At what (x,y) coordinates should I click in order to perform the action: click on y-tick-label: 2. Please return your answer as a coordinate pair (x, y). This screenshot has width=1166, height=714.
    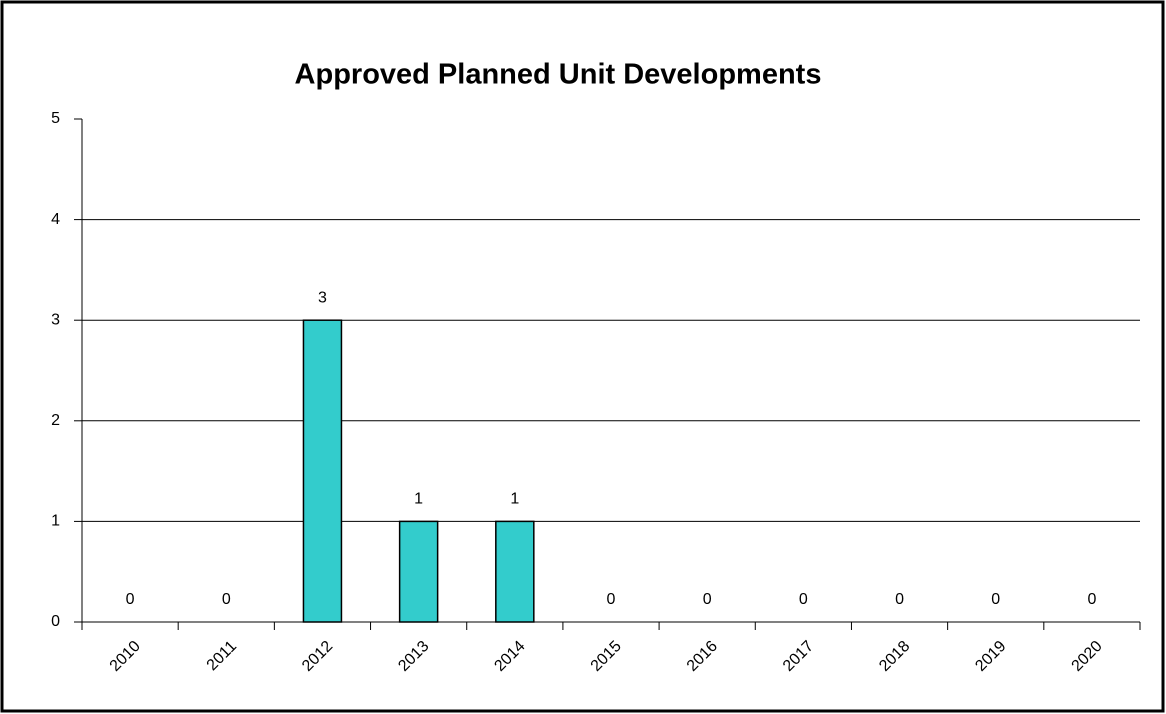
    Looking at the image, I should click on (55, 420).